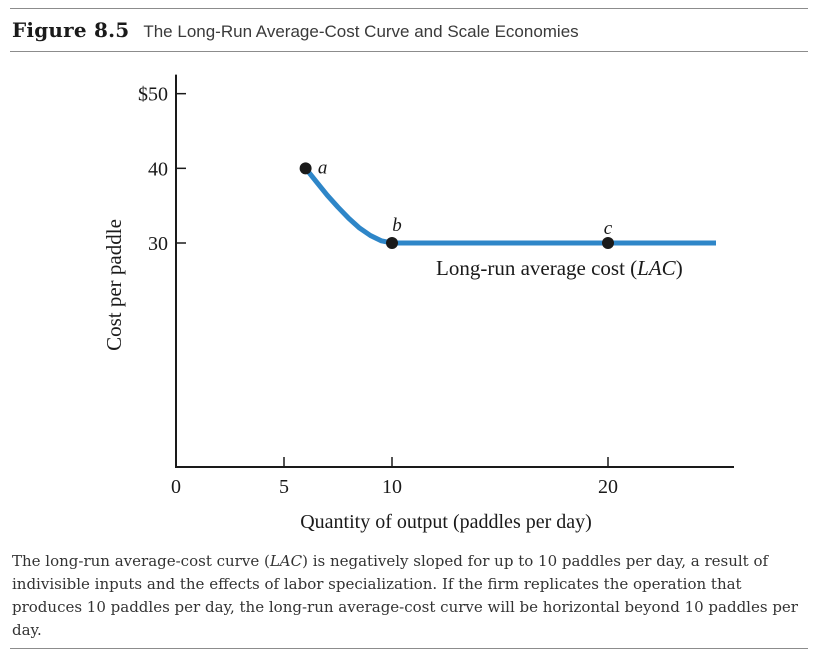 The height and width of the screenshot is (652, 832). I want to click on x-tick-label: 5, so click(284, 487).